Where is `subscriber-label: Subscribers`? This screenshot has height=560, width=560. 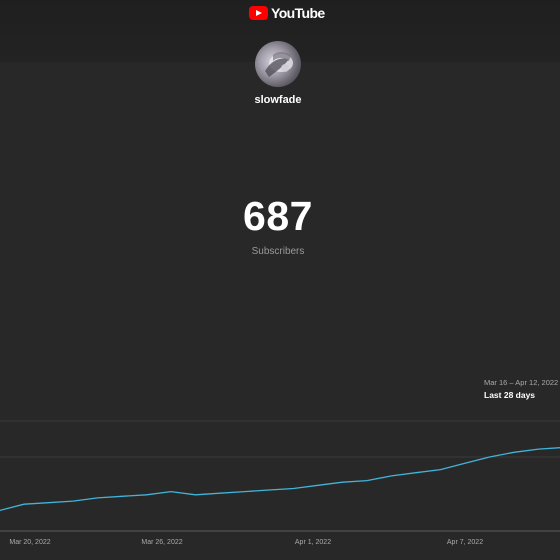
subscriber-label: Subscribers is located at coordinates (278, 251).